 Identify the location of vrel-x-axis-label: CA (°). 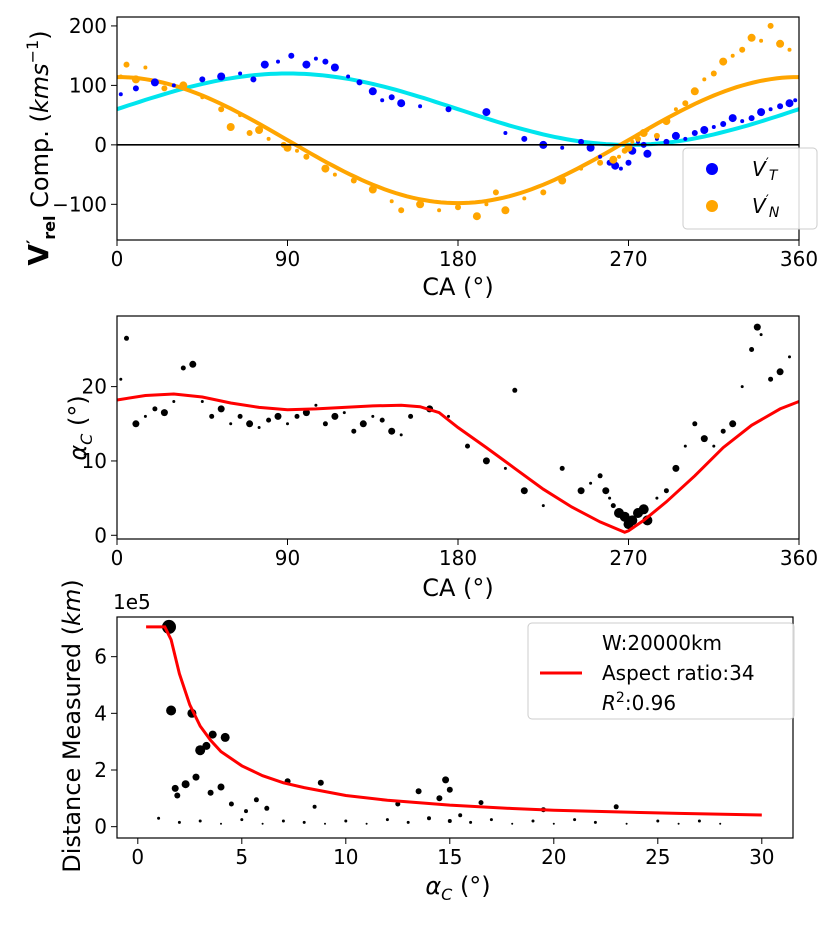
(458, 287).